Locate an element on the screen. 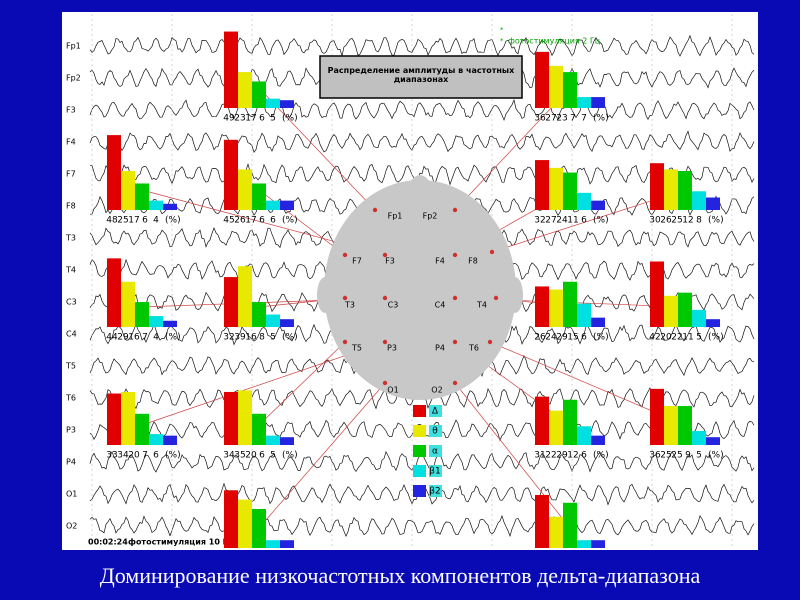 This screenshot has width=800, height=600. channel-labels: Fp1 Fp2 F3 F4 F7 F8 T3 T4 C3 C4 T5 T6 P3 P4 O1 O2 is located at coordinates (73, 286).